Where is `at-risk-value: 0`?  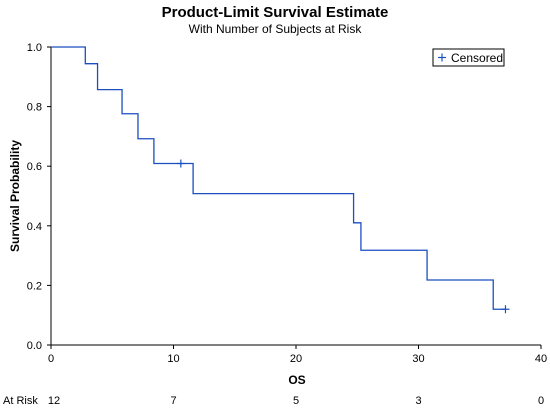 at-risk-value: 0 is located at coordinates (541, 401).